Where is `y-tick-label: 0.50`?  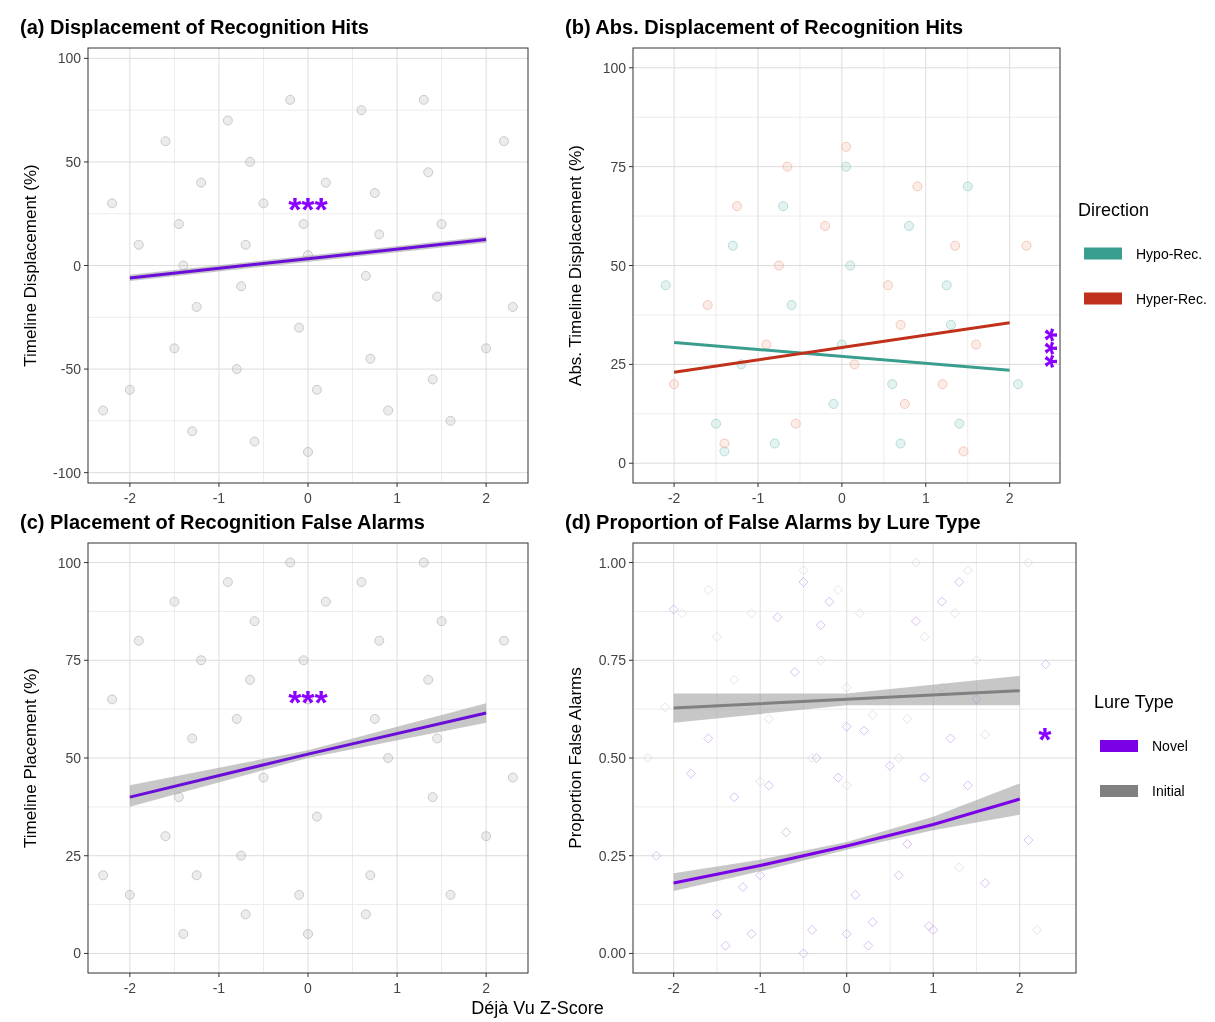 y-tick-label: 0.50 is located at coordinates (612, 758).